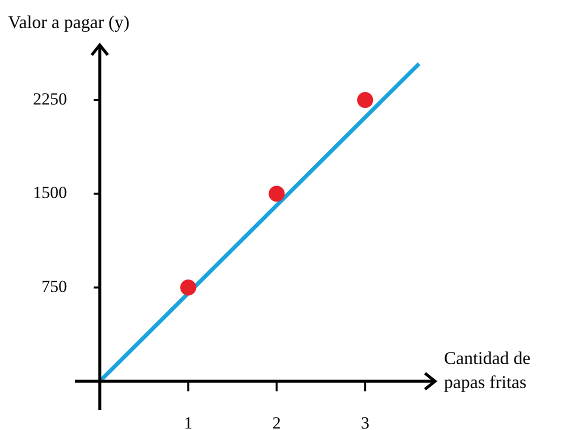 Image resolution: width=571 pixels, height=430 pixels. What do you see at coordinates (365, 422) in the screenshot?
I see `x-tick-label: 3` at bounding box center [365, 422].